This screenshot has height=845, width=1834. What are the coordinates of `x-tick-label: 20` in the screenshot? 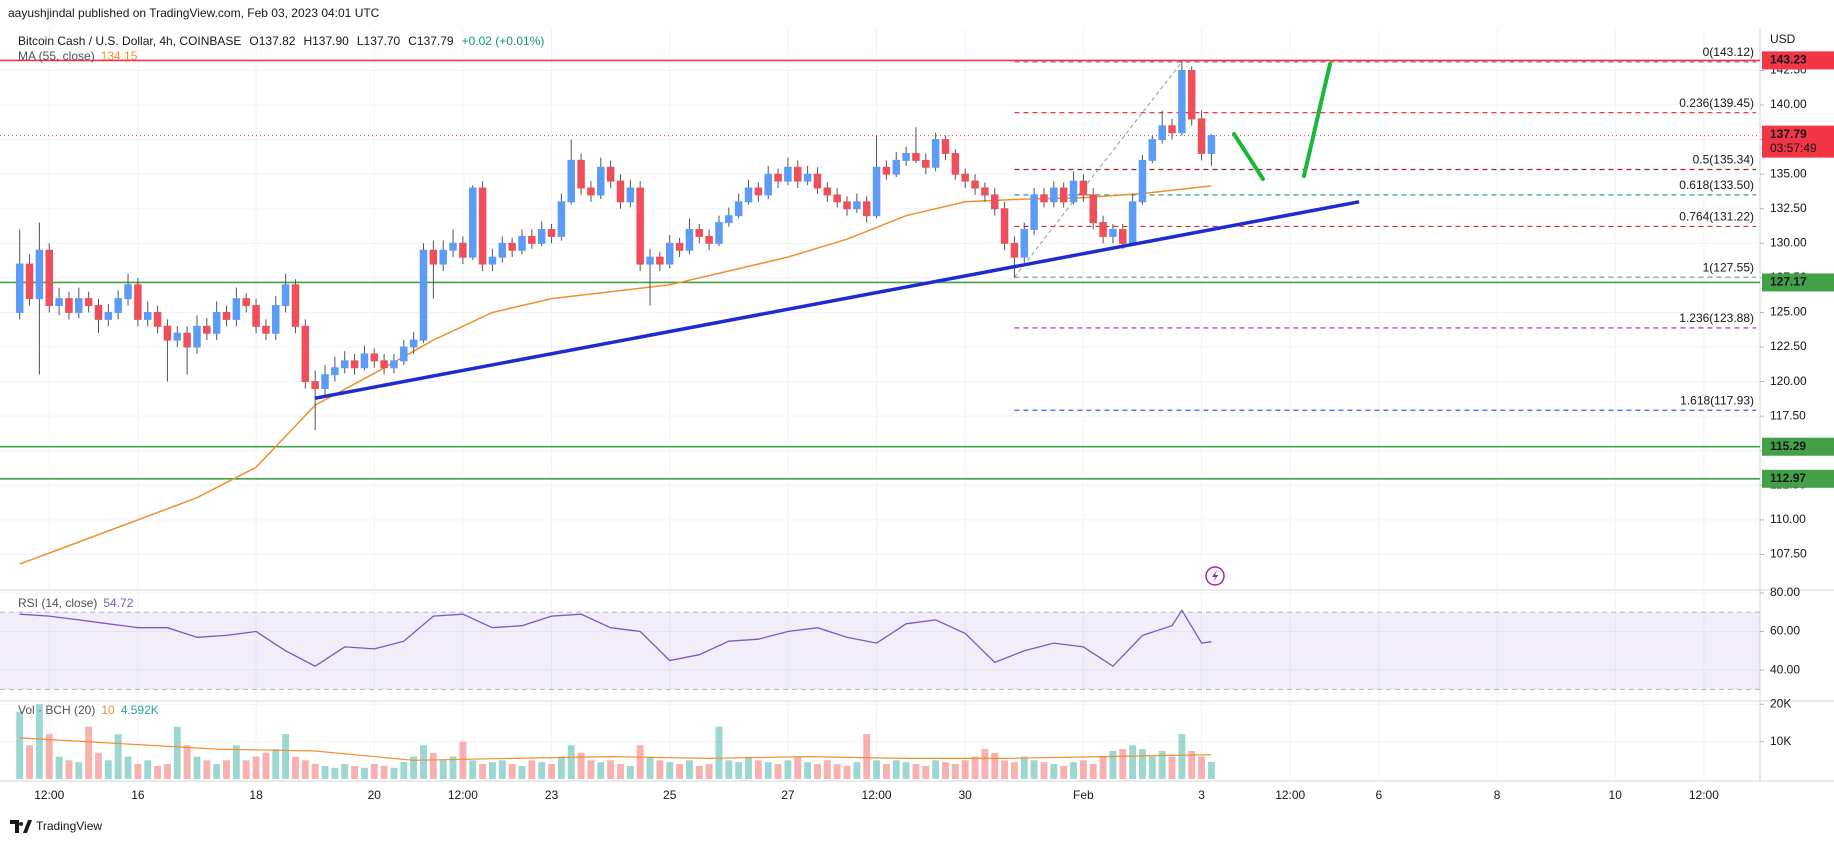 It's located at (375, 795).